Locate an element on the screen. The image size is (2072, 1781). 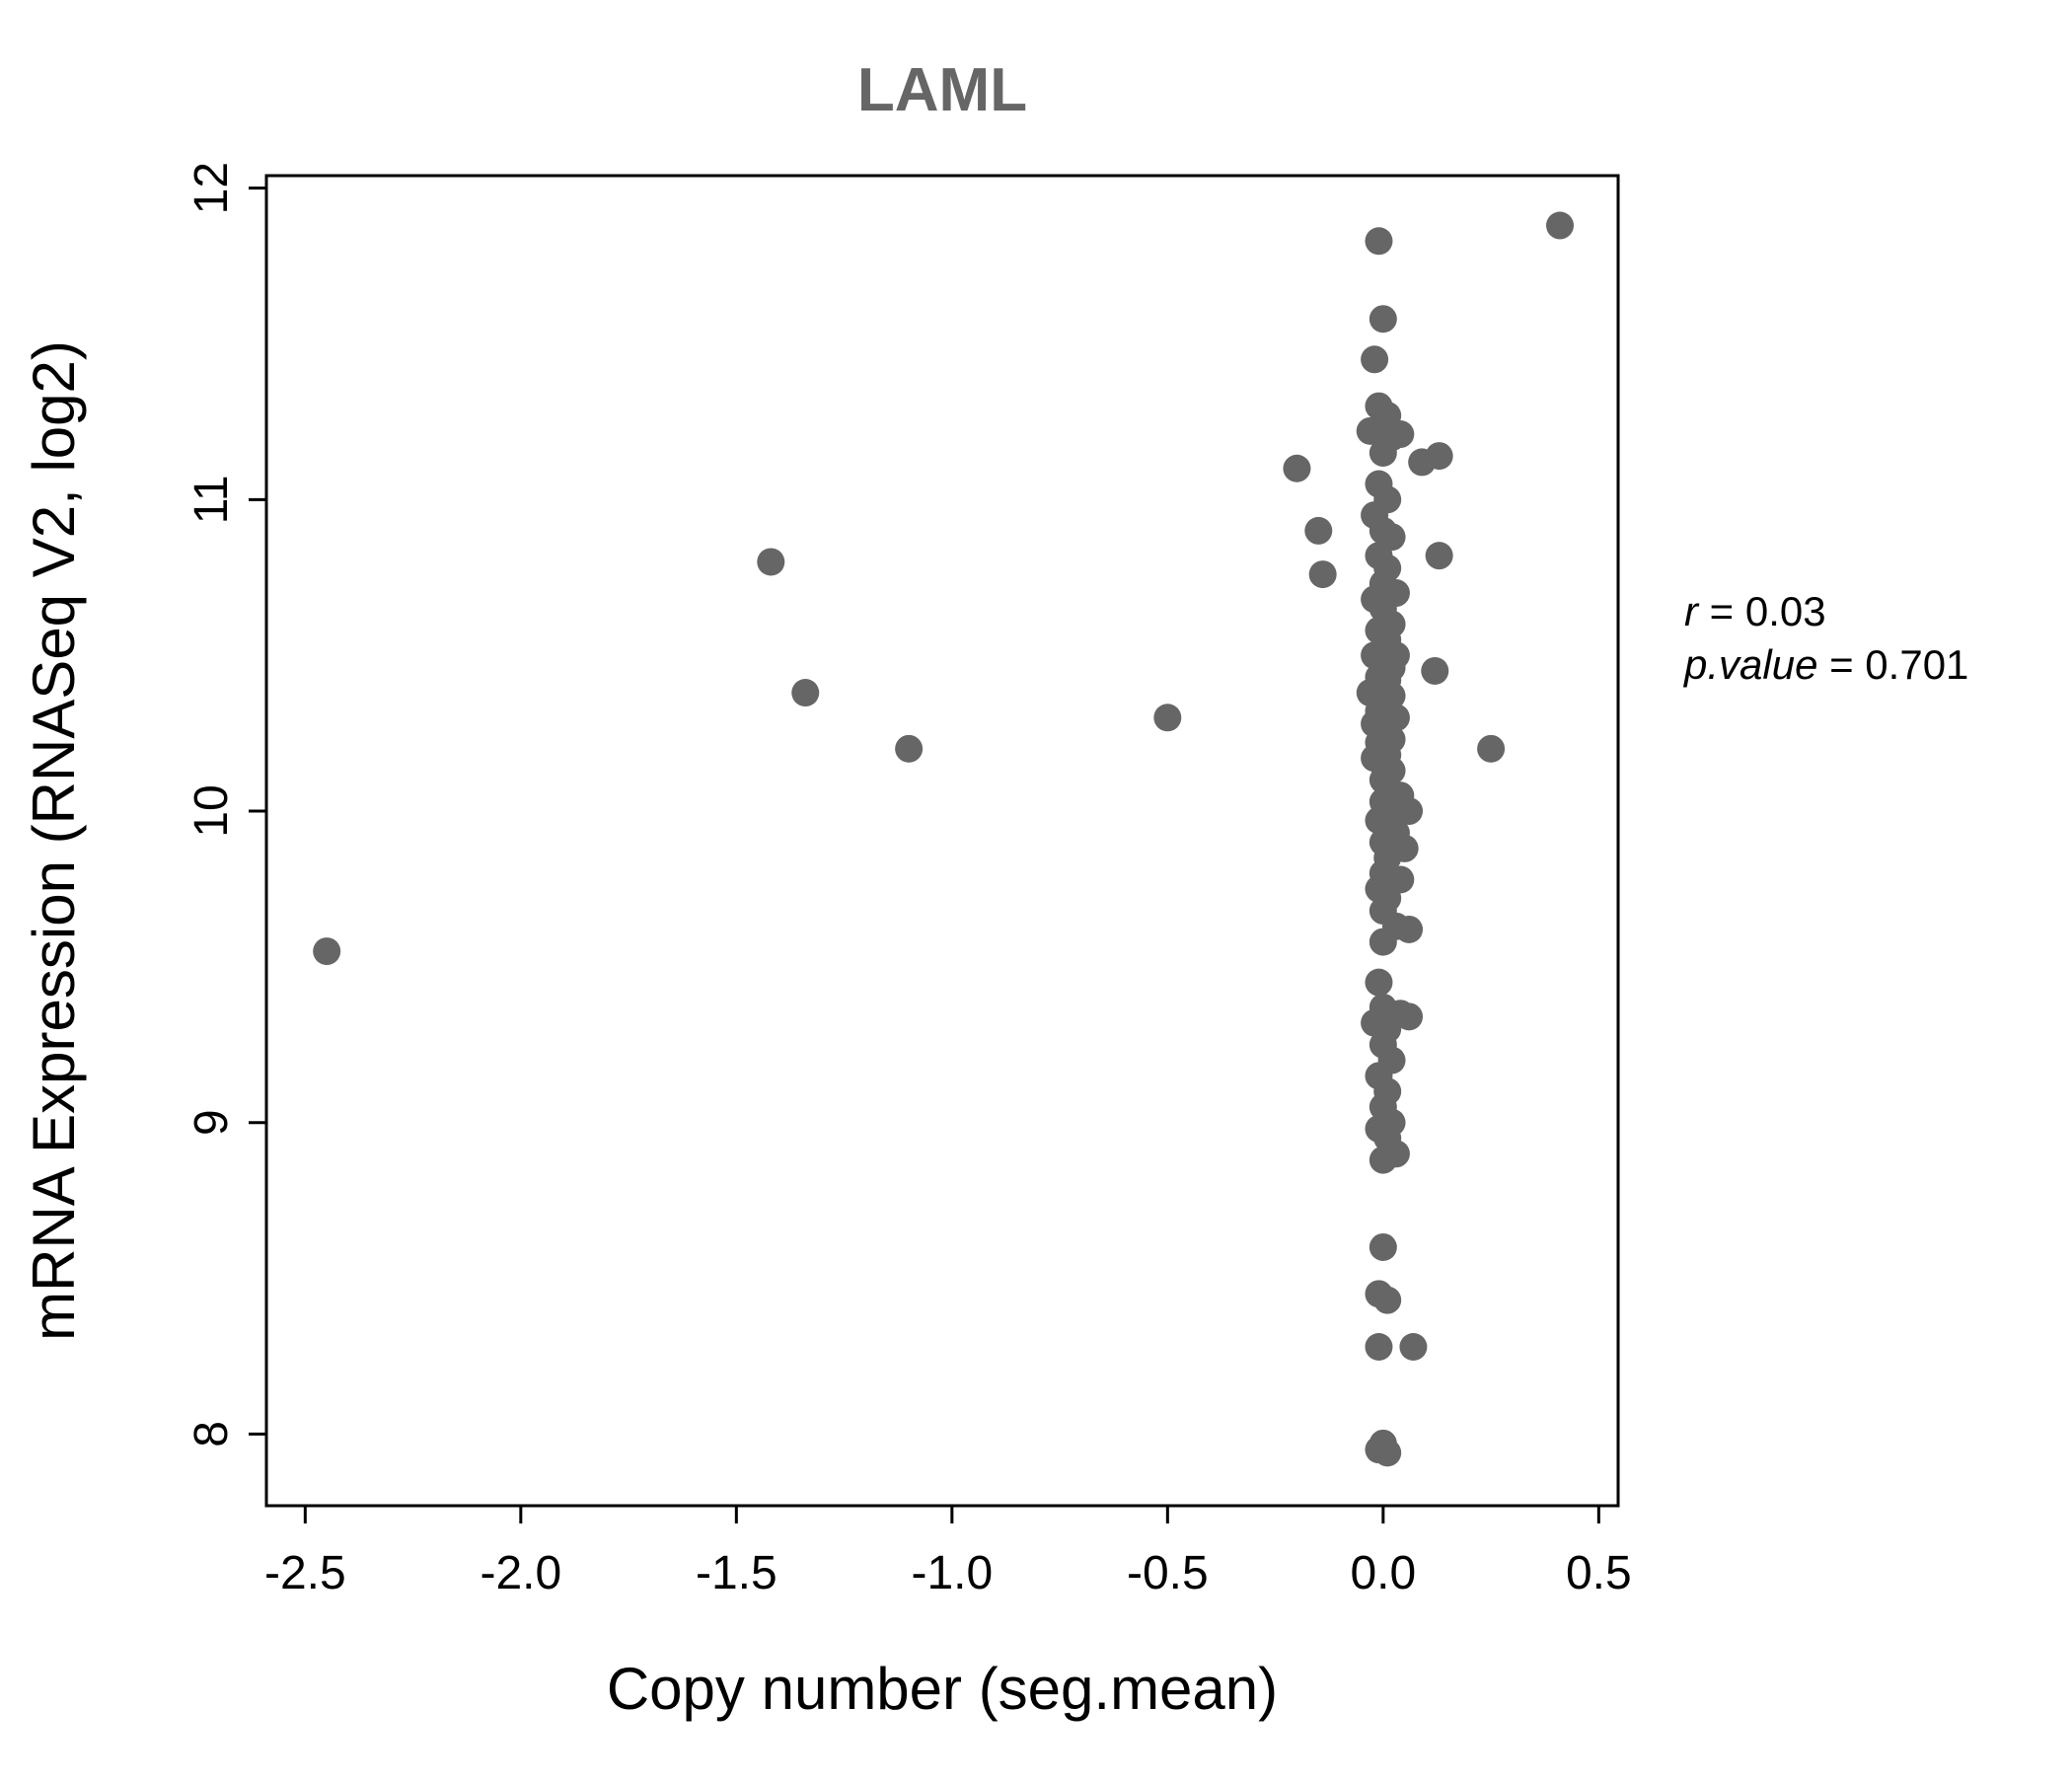
chart-title: LAML is located at coordinates (942, 90).